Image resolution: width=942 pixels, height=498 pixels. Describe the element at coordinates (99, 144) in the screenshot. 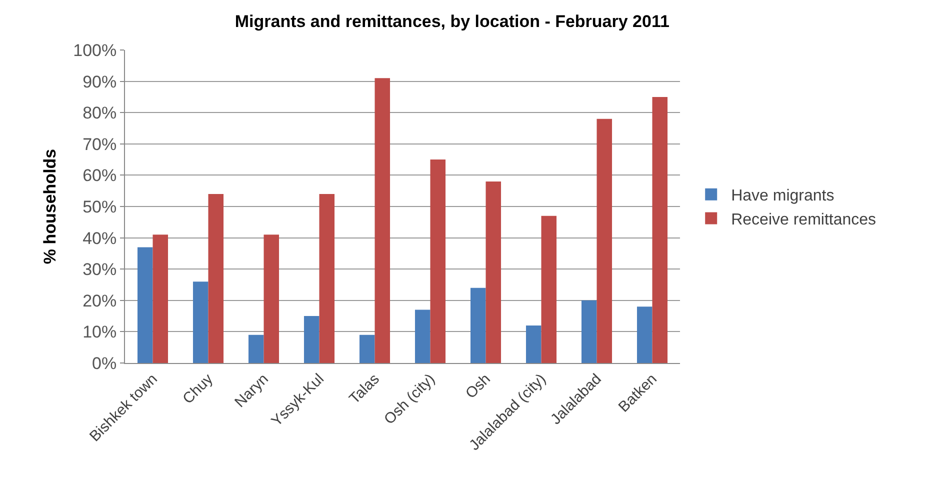

I see `y-tick-label: 70%` at that location.